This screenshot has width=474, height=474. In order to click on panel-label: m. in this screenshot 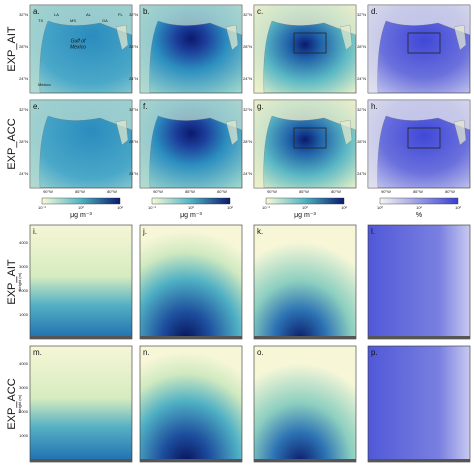, I will do `click(37, 352)`.